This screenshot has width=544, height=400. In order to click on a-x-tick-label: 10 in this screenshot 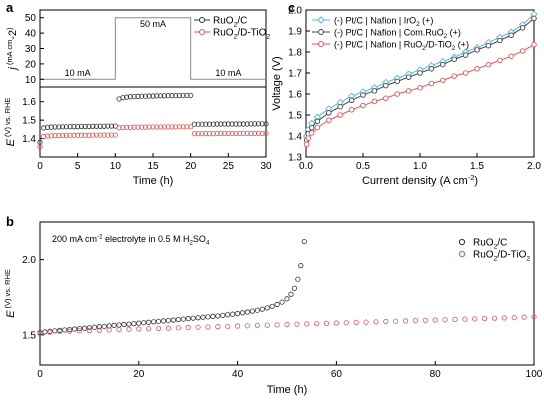, I will do `click(116, 166)`.